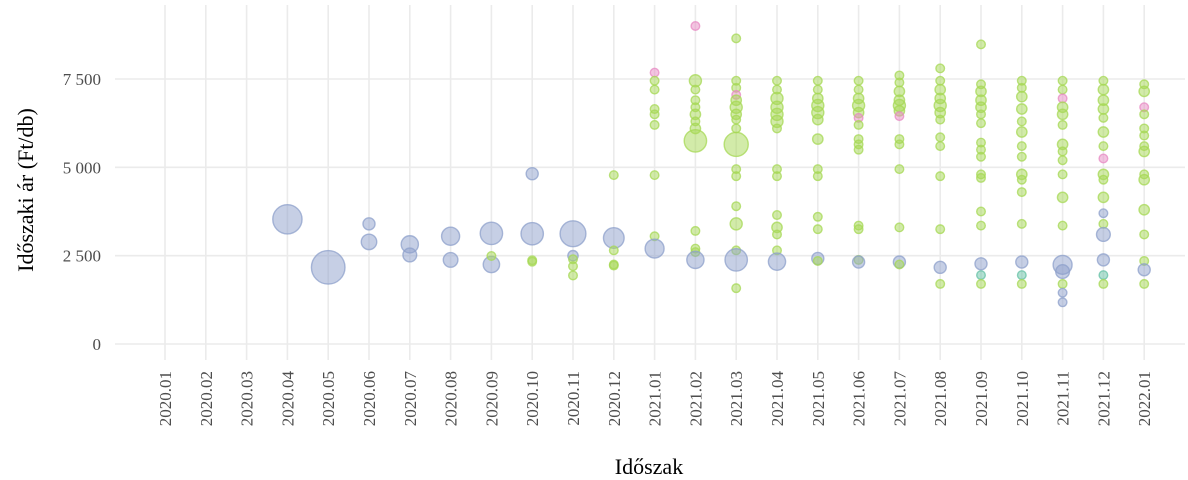  What do you see at coordinates (25, 190) in the screenshot?
I see `y-axis-title: Időszaki ár (Ft/db)` at bounding box center [25, 190].